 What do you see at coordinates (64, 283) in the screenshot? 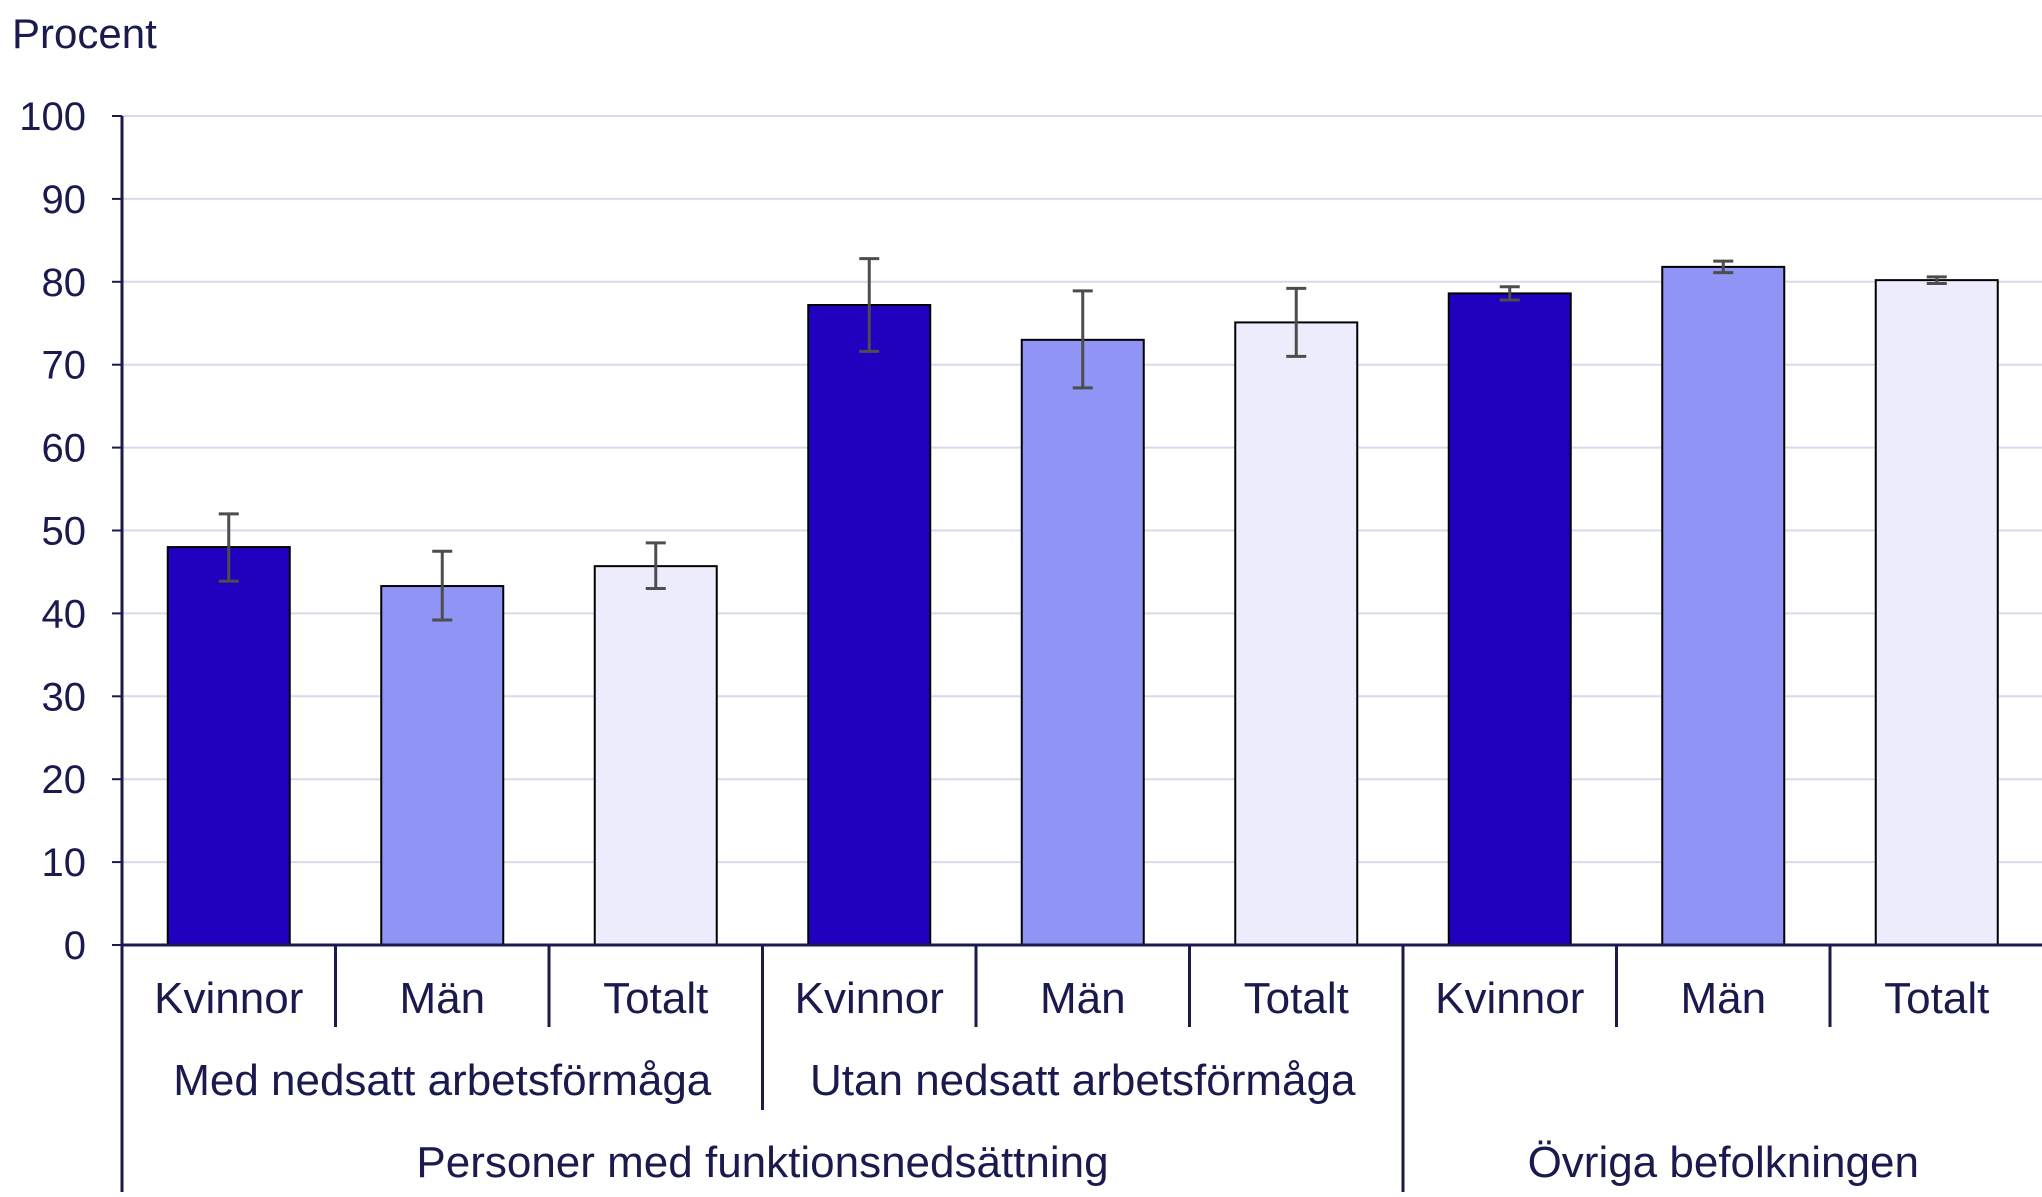
I see `y-tick-label: 80` at bounding box center [64, 283].